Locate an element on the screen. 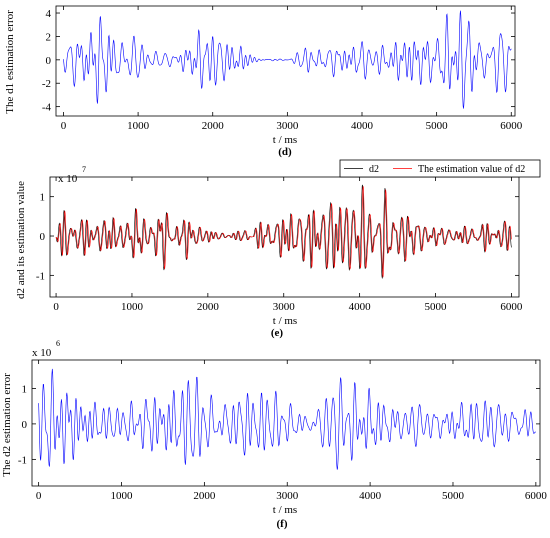  y-tick-label: 2 is located at coordinates (49, 37).